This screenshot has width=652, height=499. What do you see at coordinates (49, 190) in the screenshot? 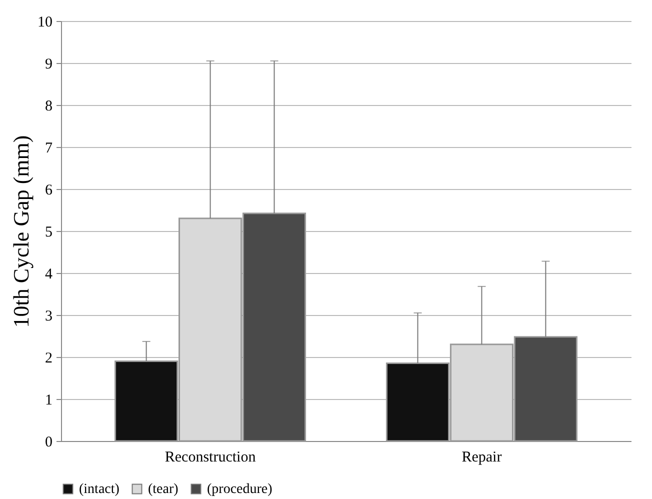
I see `y-tick-label: 6` at bounding box center [49, 190].